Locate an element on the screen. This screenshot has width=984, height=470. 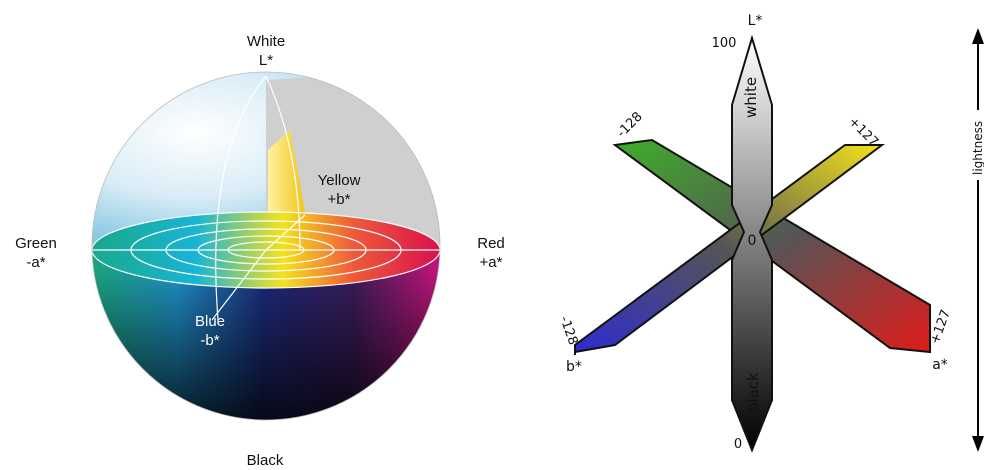
label-minus-a: -a* is located at coordinates (36, 262).